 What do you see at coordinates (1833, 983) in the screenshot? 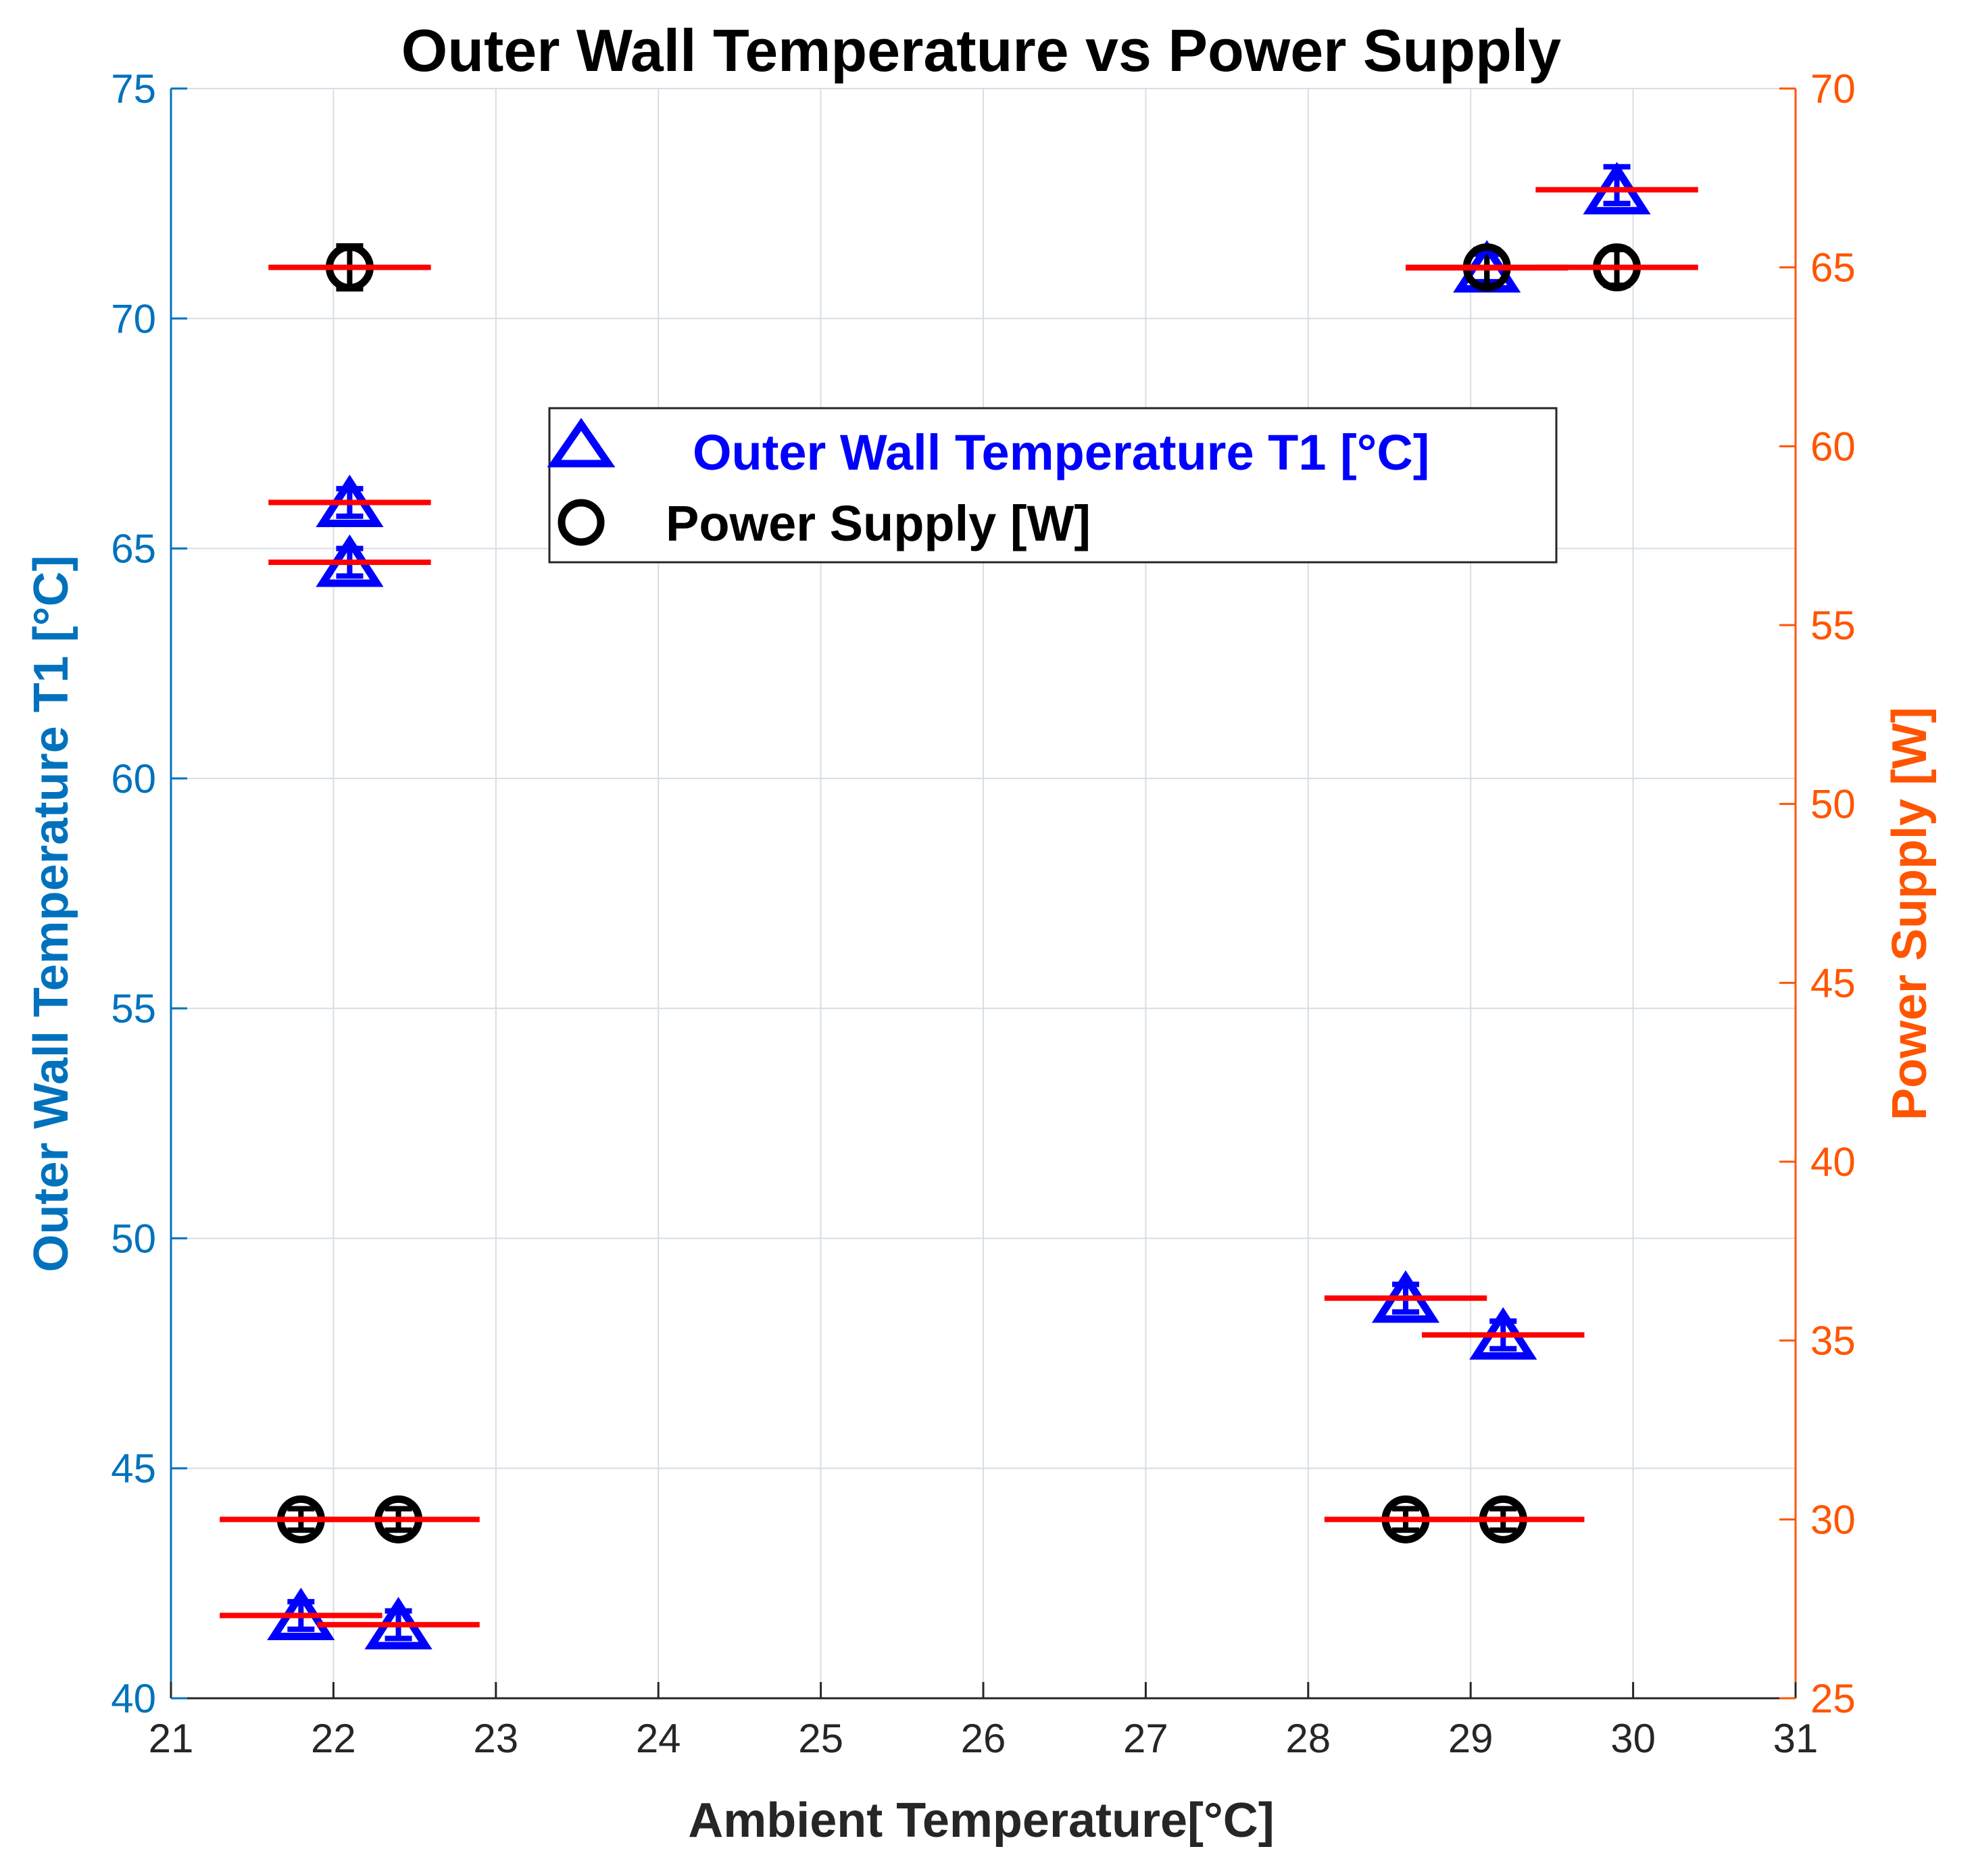
I see `y-tick-label-right: 45` at bounding box center [1833, 983].